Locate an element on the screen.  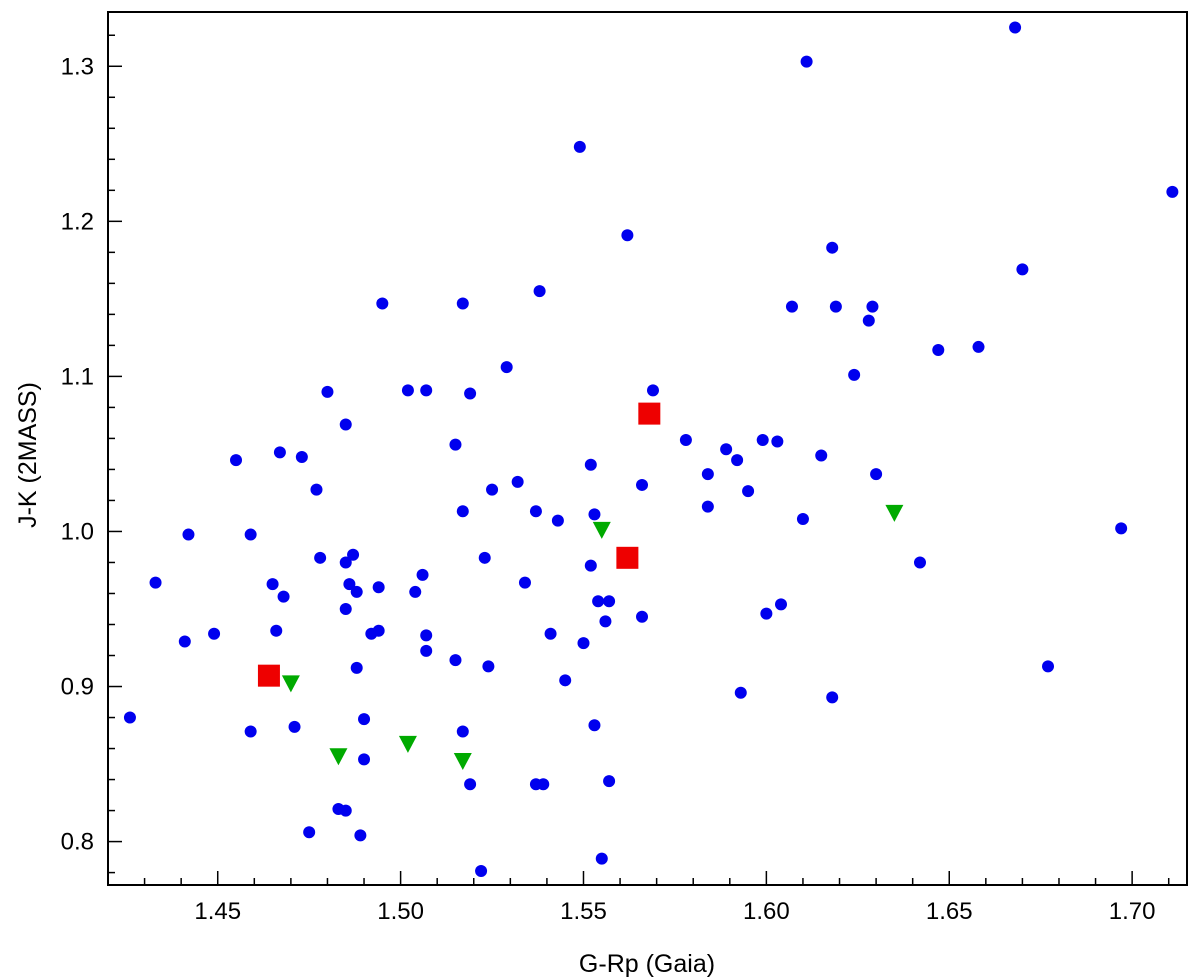
x-tick-label: 1.55 is located at coordinates (583, 911).